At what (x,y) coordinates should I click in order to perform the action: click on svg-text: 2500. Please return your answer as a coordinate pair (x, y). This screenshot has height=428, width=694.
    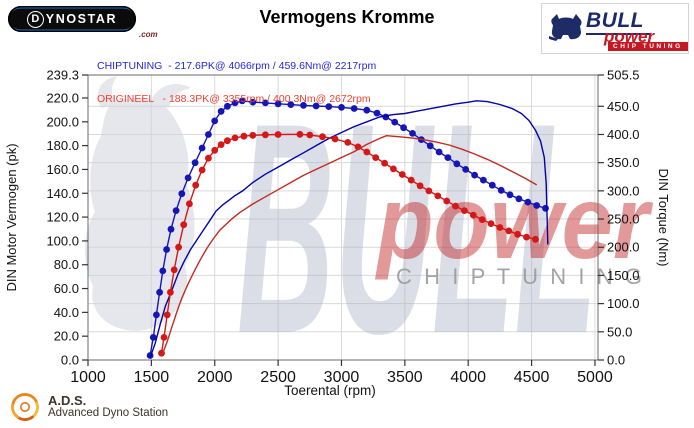
    Looking at the image, I should click on (278, 377).